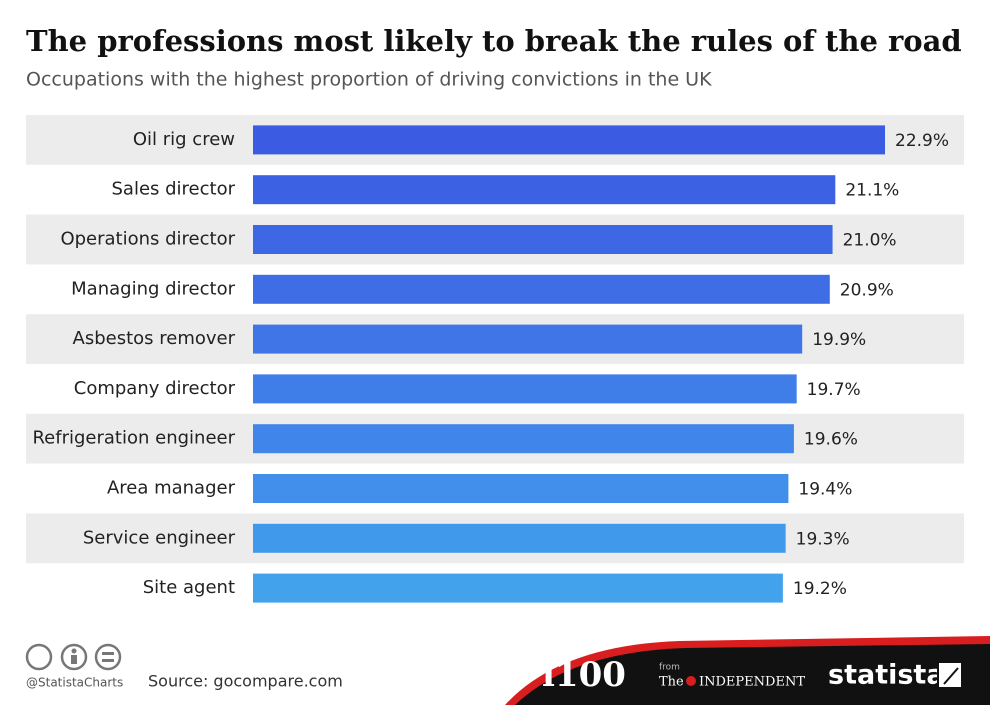 The image size is (990, 709). I want to click on value-label: 21.0%, so click(870, 241).